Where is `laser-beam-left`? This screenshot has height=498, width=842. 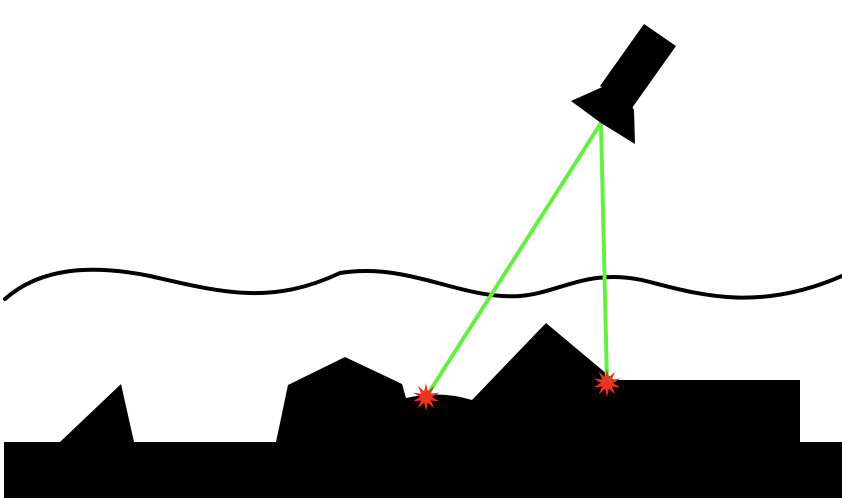 laser-beam-left is located at coordinates (513, 260).